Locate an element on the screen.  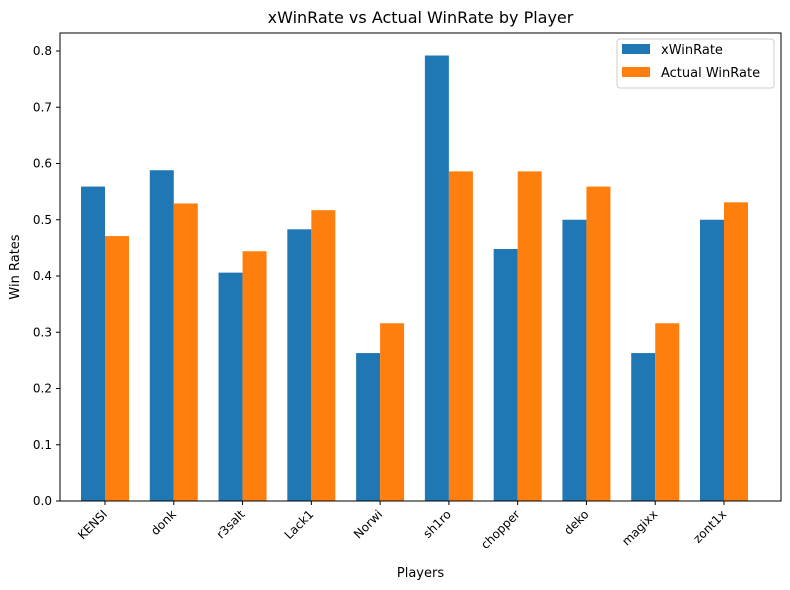
bar-actual-winrate-zont1x is located at coordinates (736, 351).